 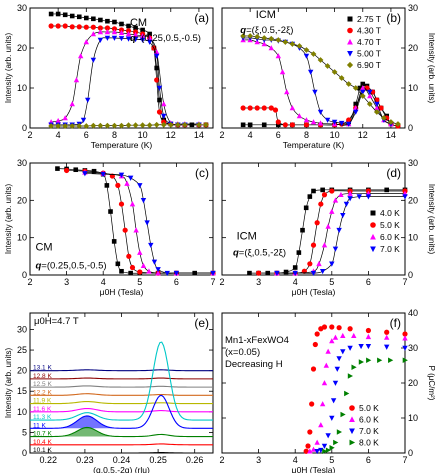 What do you see at coordinates (254, 364) in the screenshot?
I see `sweep-annotation: Decreasing H` at bounding box center [254, 364].